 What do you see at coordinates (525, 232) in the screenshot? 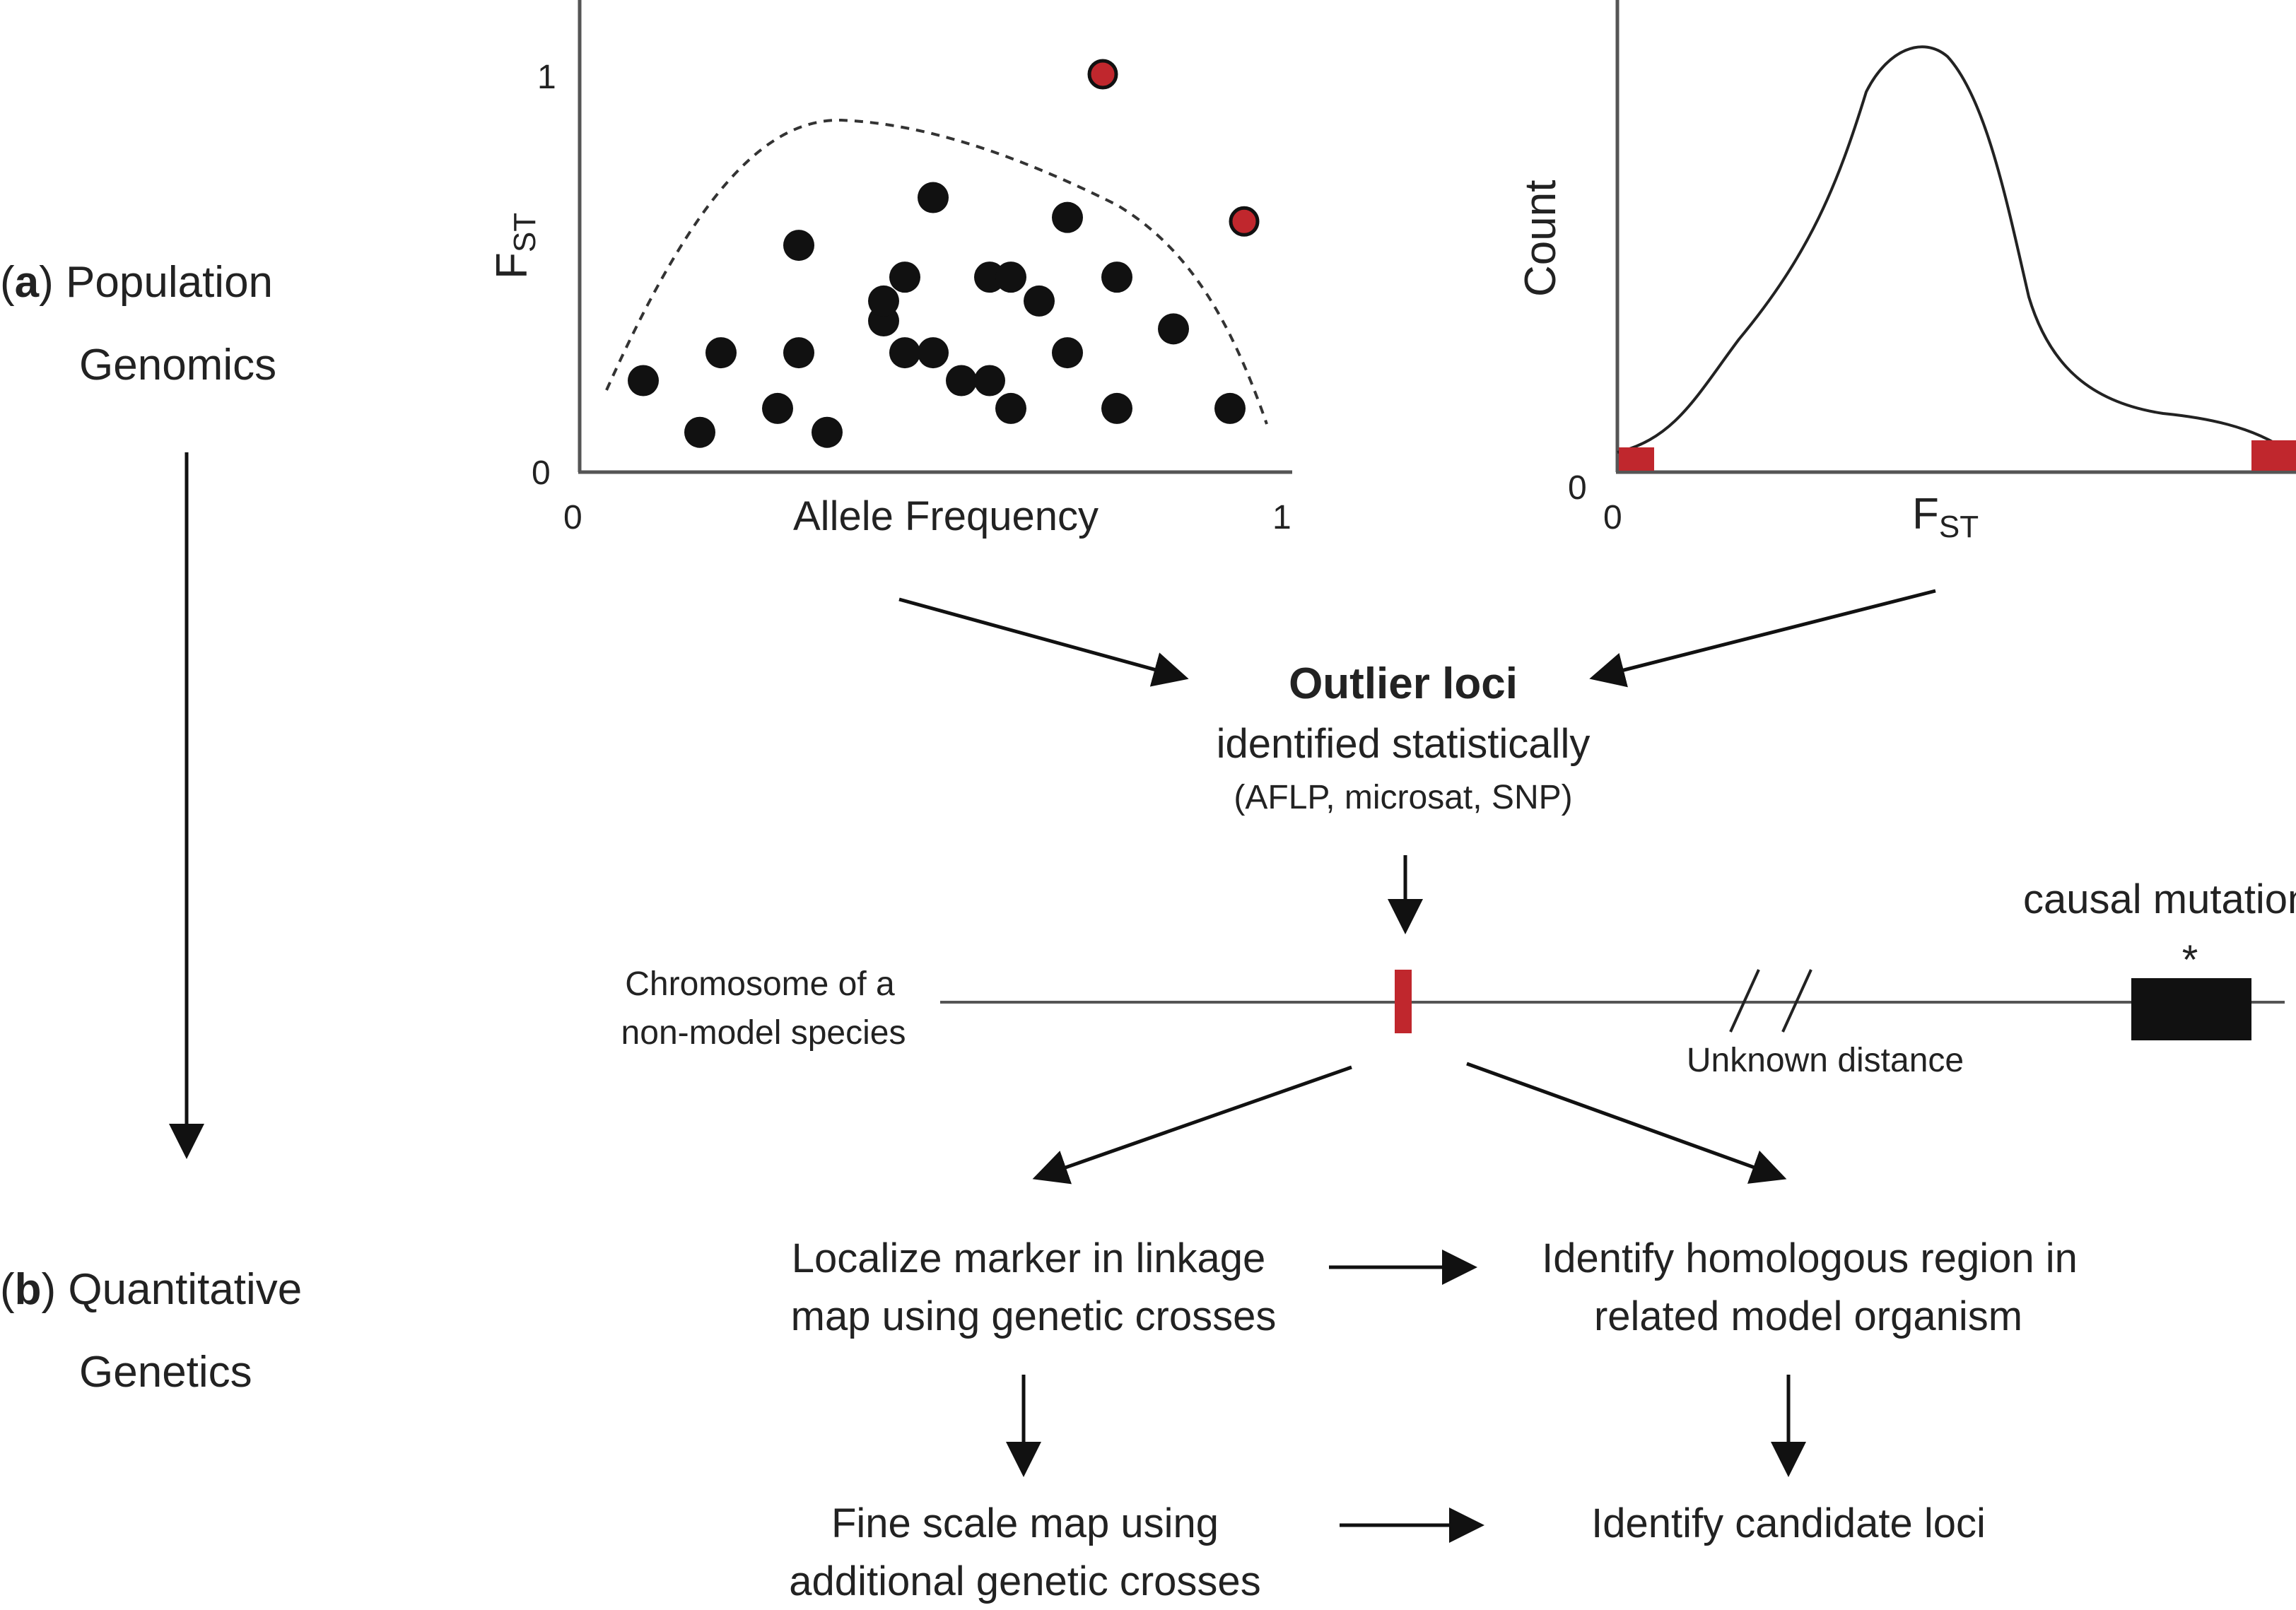
I see `scatter-y-label-sub: ST` at bounding box center [525, 232].